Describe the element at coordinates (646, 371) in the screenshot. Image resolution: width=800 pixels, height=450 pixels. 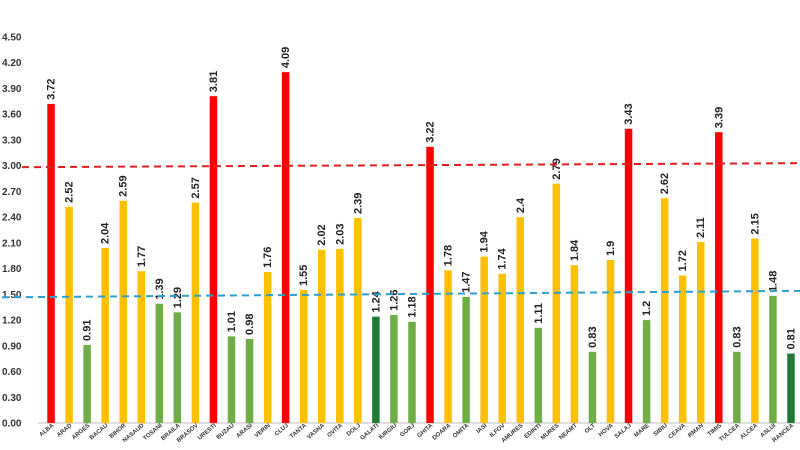
I see `bar-satu-mare` at that location.